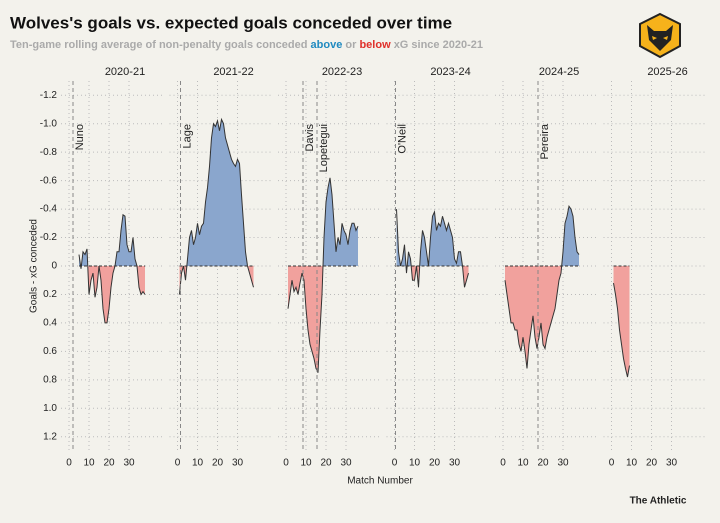 The image size is (720, 523). Describe the element at coordinates (233, 72) in the screenshot. I see `panel-label: 2021-22` at that location.